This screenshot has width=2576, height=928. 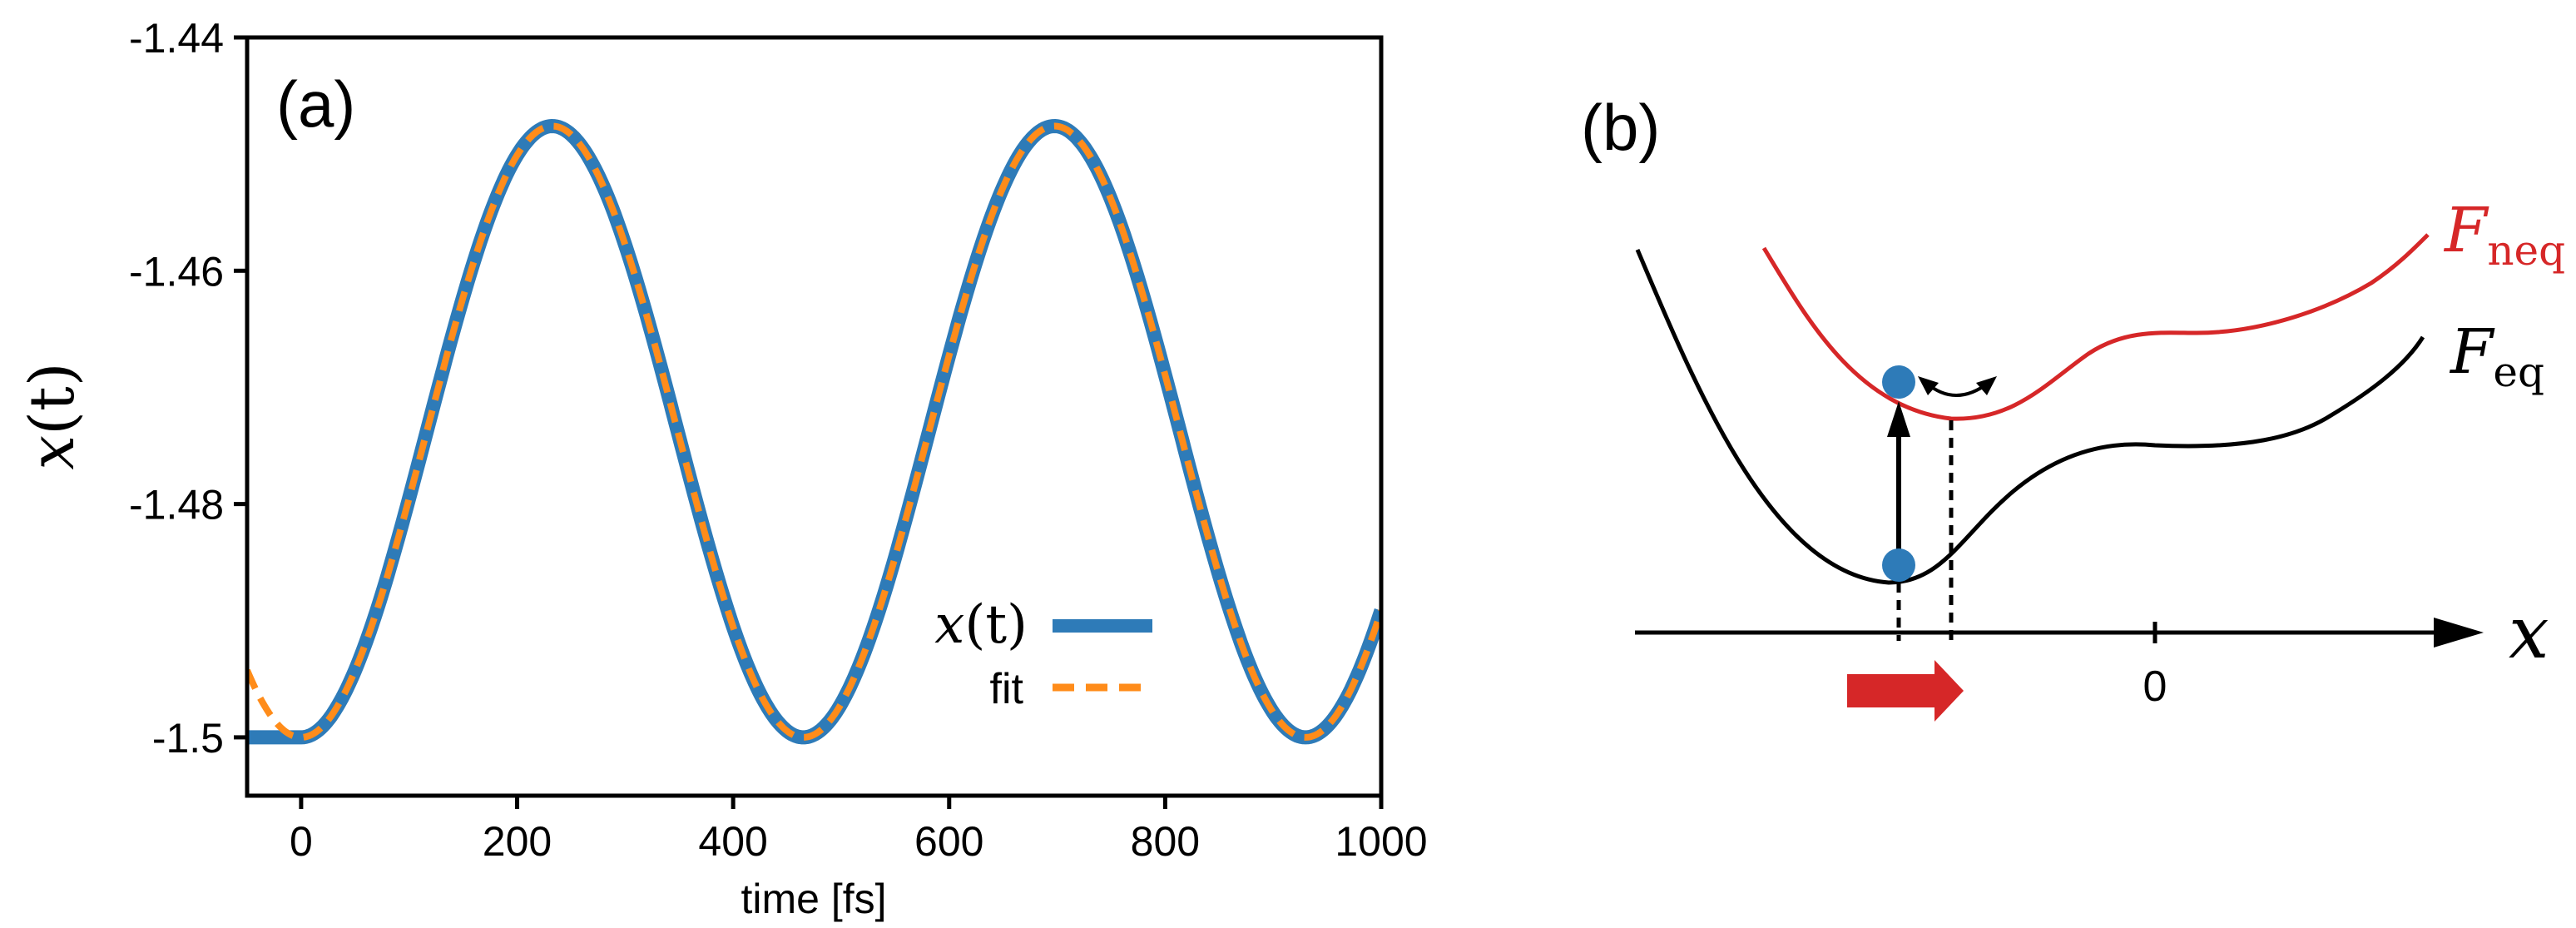 What do you see at coordinates (517, 841) in the screenshot?
I see `x-tick-label: 200` at bounding box center [517, 841].